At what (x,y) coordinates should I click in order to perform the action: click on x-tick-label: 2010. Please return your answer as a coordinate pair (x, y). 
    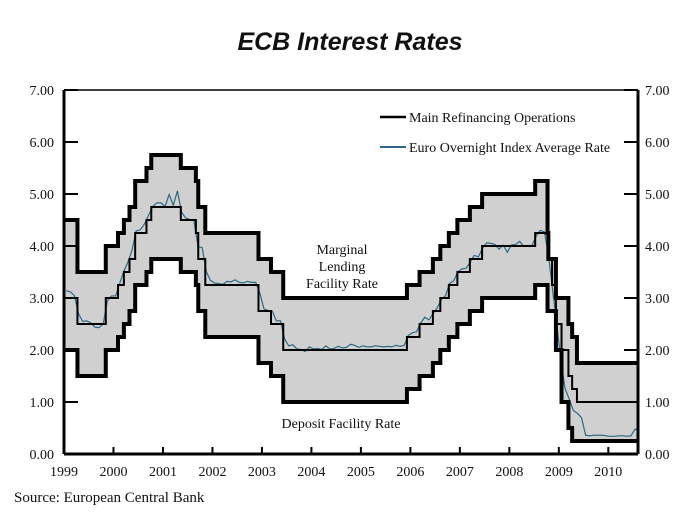
    Looking at the image, I should click on (608, 472).